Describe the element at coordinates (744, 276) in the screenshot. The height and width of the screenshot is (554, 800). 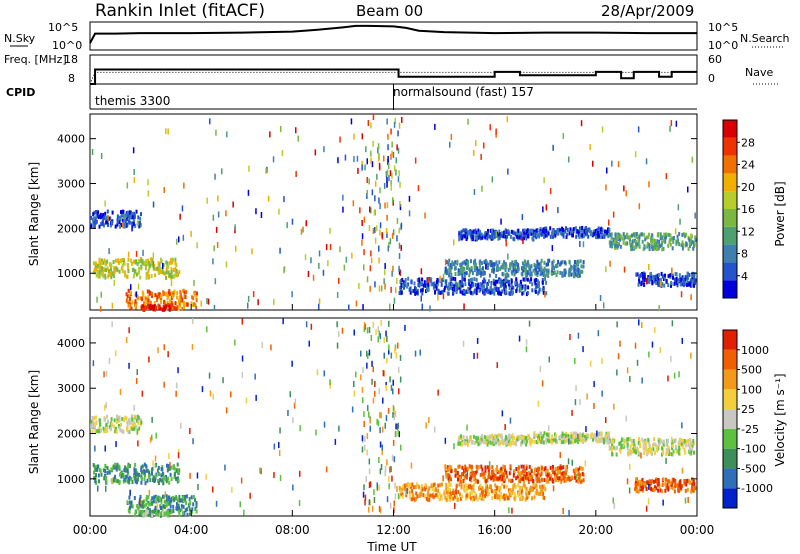
I see `power-panel-colorbar-tick-label: 4` at that location.